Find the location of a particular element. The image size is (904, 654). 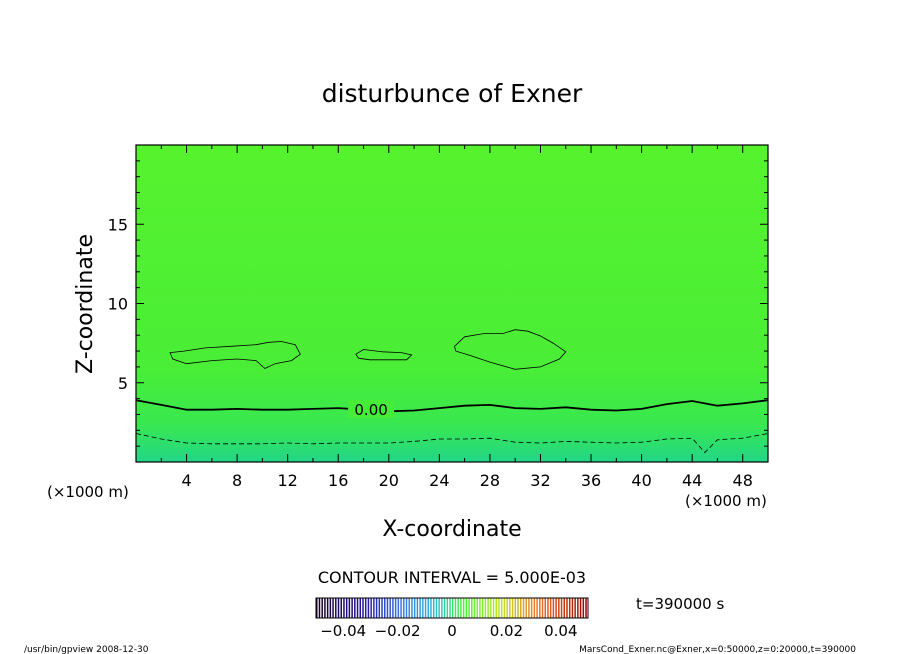

x-tick-label: 28 is located at coordinates (490, 480).